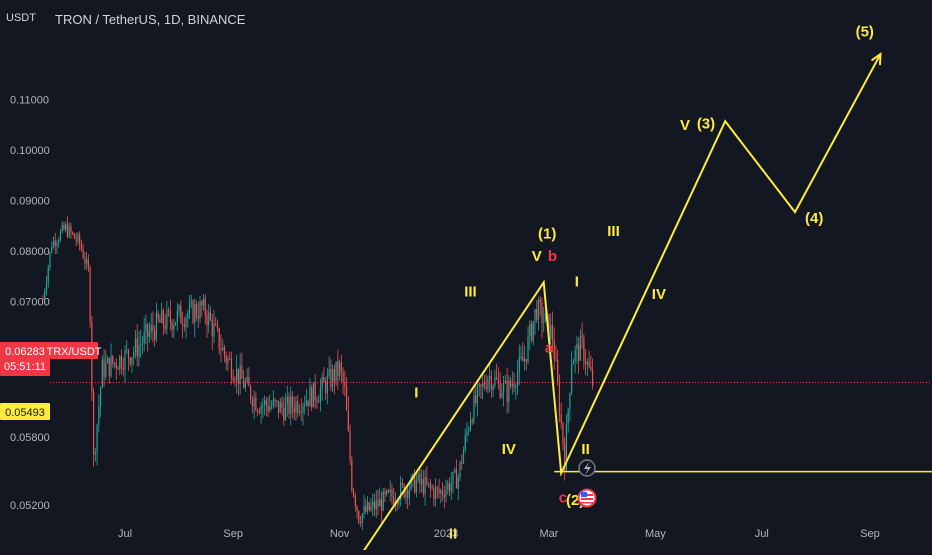 The height and width of the screenshot is (555, 932). I want to click on countdown-timer: 05:51:11, so click(25, 367).